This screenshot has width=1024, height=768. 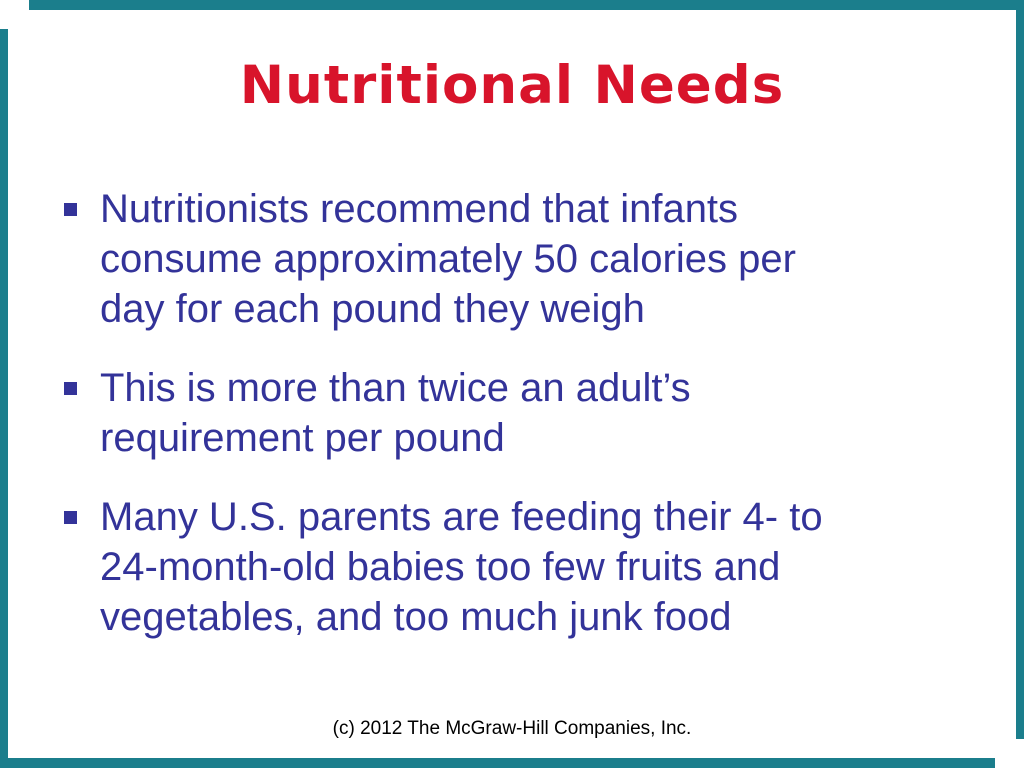 I want to click on slide-border-top, so click(x=526, y=5).